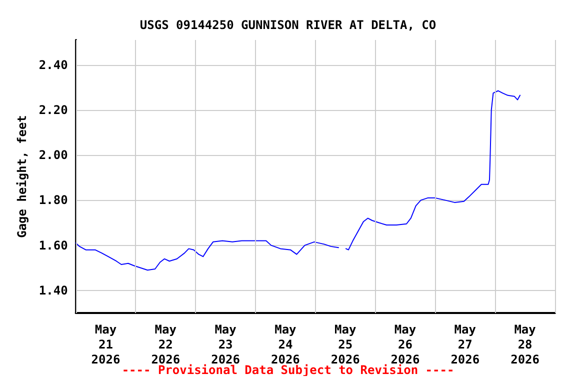 Image resolution: width=576 pixels, height=384 pixels. What do you see at coordinates (165, 344) in the screenshot?
I see `x-tick-label: May 22 2026` at bounding box center [165, 344].